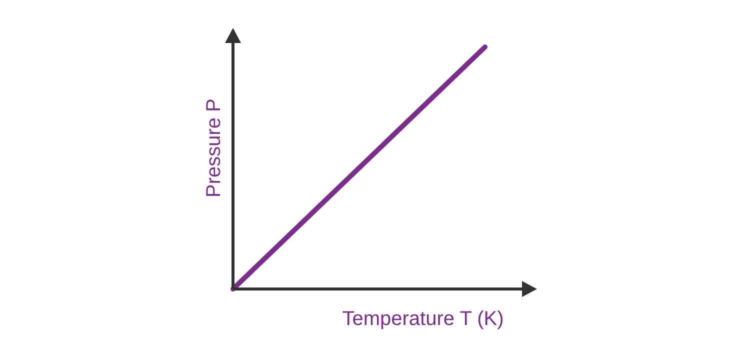  What do you see at coordinates (214, 148) in the screenshot?
I see `y-axis-title: Pressure P` at bounding box center [214, 148].